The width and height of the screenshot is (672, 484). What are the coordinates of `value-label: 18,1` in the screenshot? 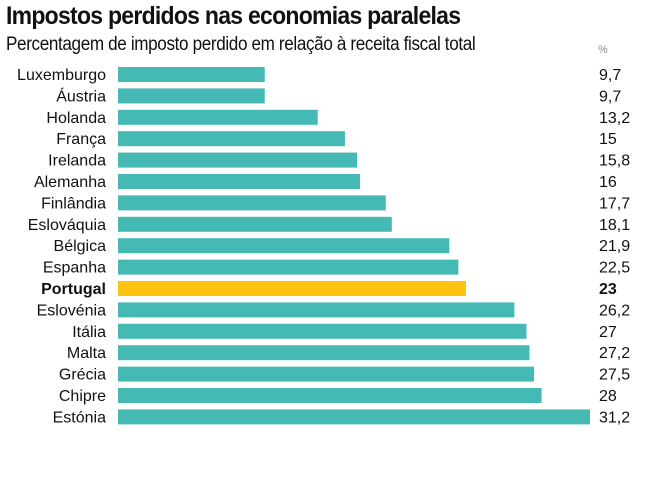 It's located at (614, 225).